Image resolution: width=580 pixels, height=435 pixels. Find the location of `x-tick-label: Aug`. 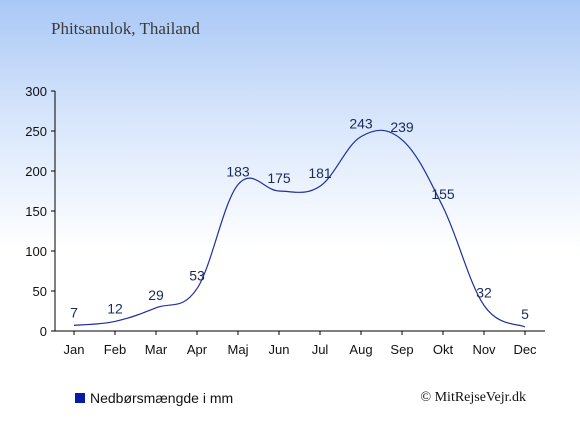

x-tick-label: Aug is located at coordinates (360, 349).